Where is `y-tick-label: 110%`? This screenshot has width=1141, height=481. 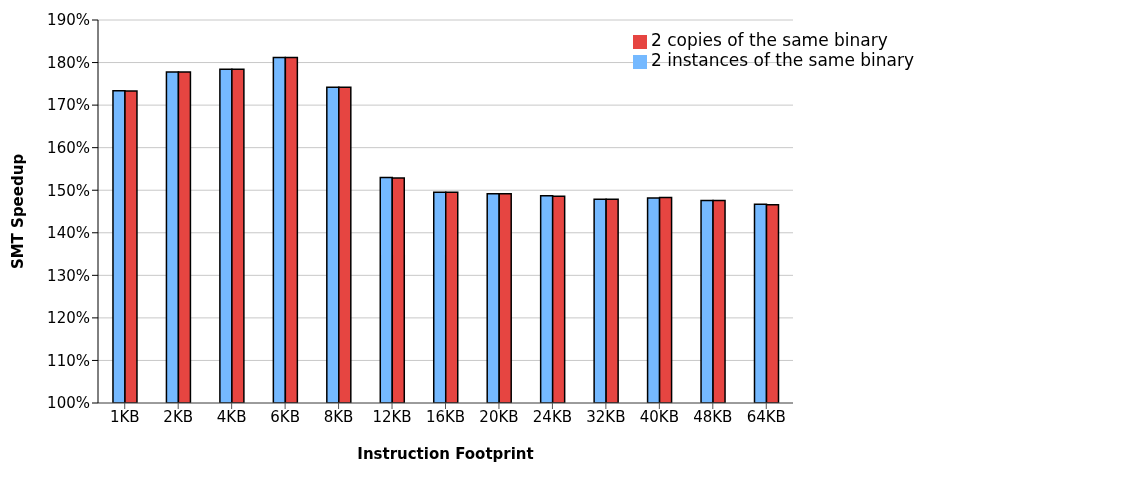 y-tick-label: 110% is located at coordinates (68, 360).